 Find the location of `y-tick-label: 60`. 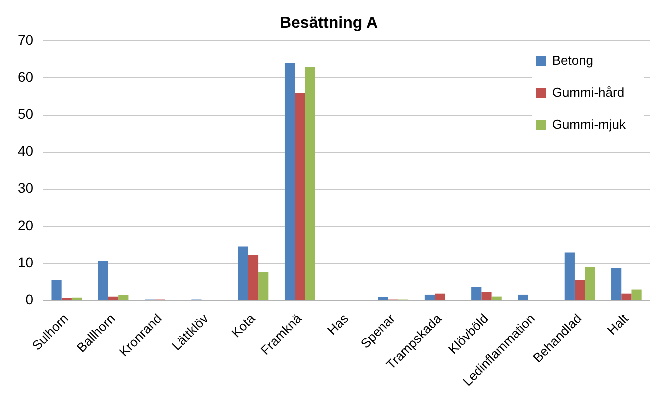

y-tick-label: 60 is located at coordinates (26, 77).